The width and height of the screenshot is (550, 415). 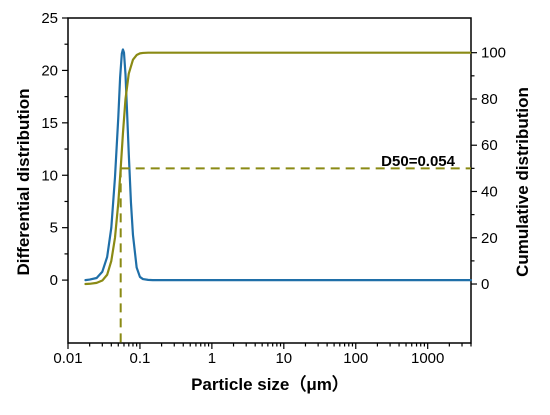 I want to click on x-tick-label: 1, so click(x=212, y=358).